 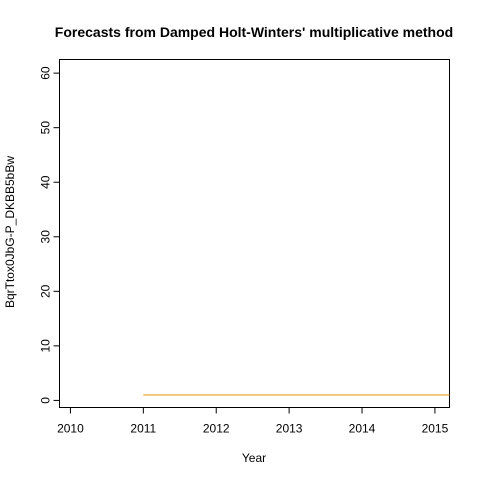 What do you see at coordinates (46, 73) in the screenshot?
I see `y-tick-label: 60` at bounding box center [46, 73].